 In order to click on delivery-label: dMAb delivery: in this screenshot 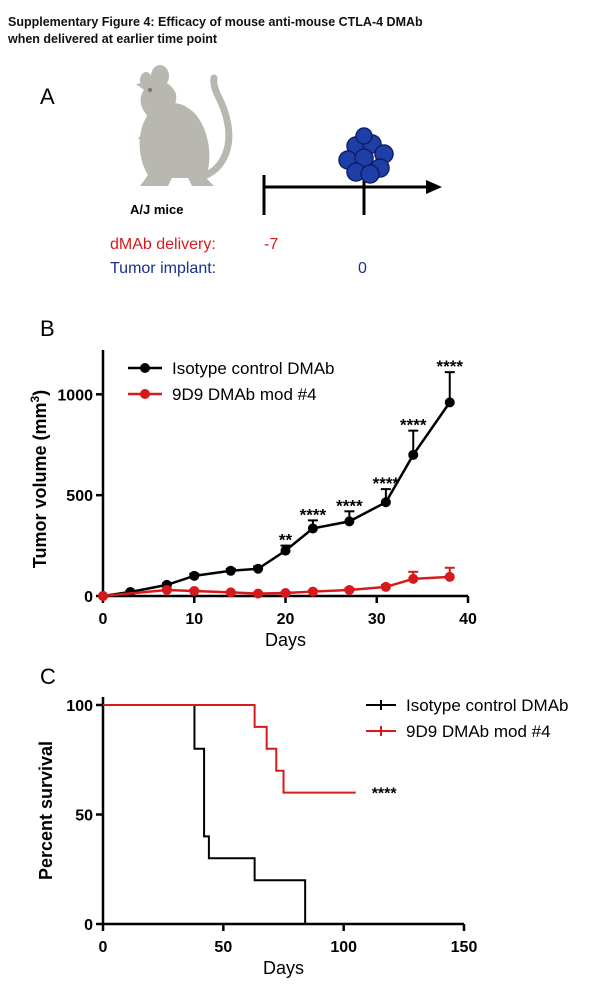, I will do `click(163, 244)`.